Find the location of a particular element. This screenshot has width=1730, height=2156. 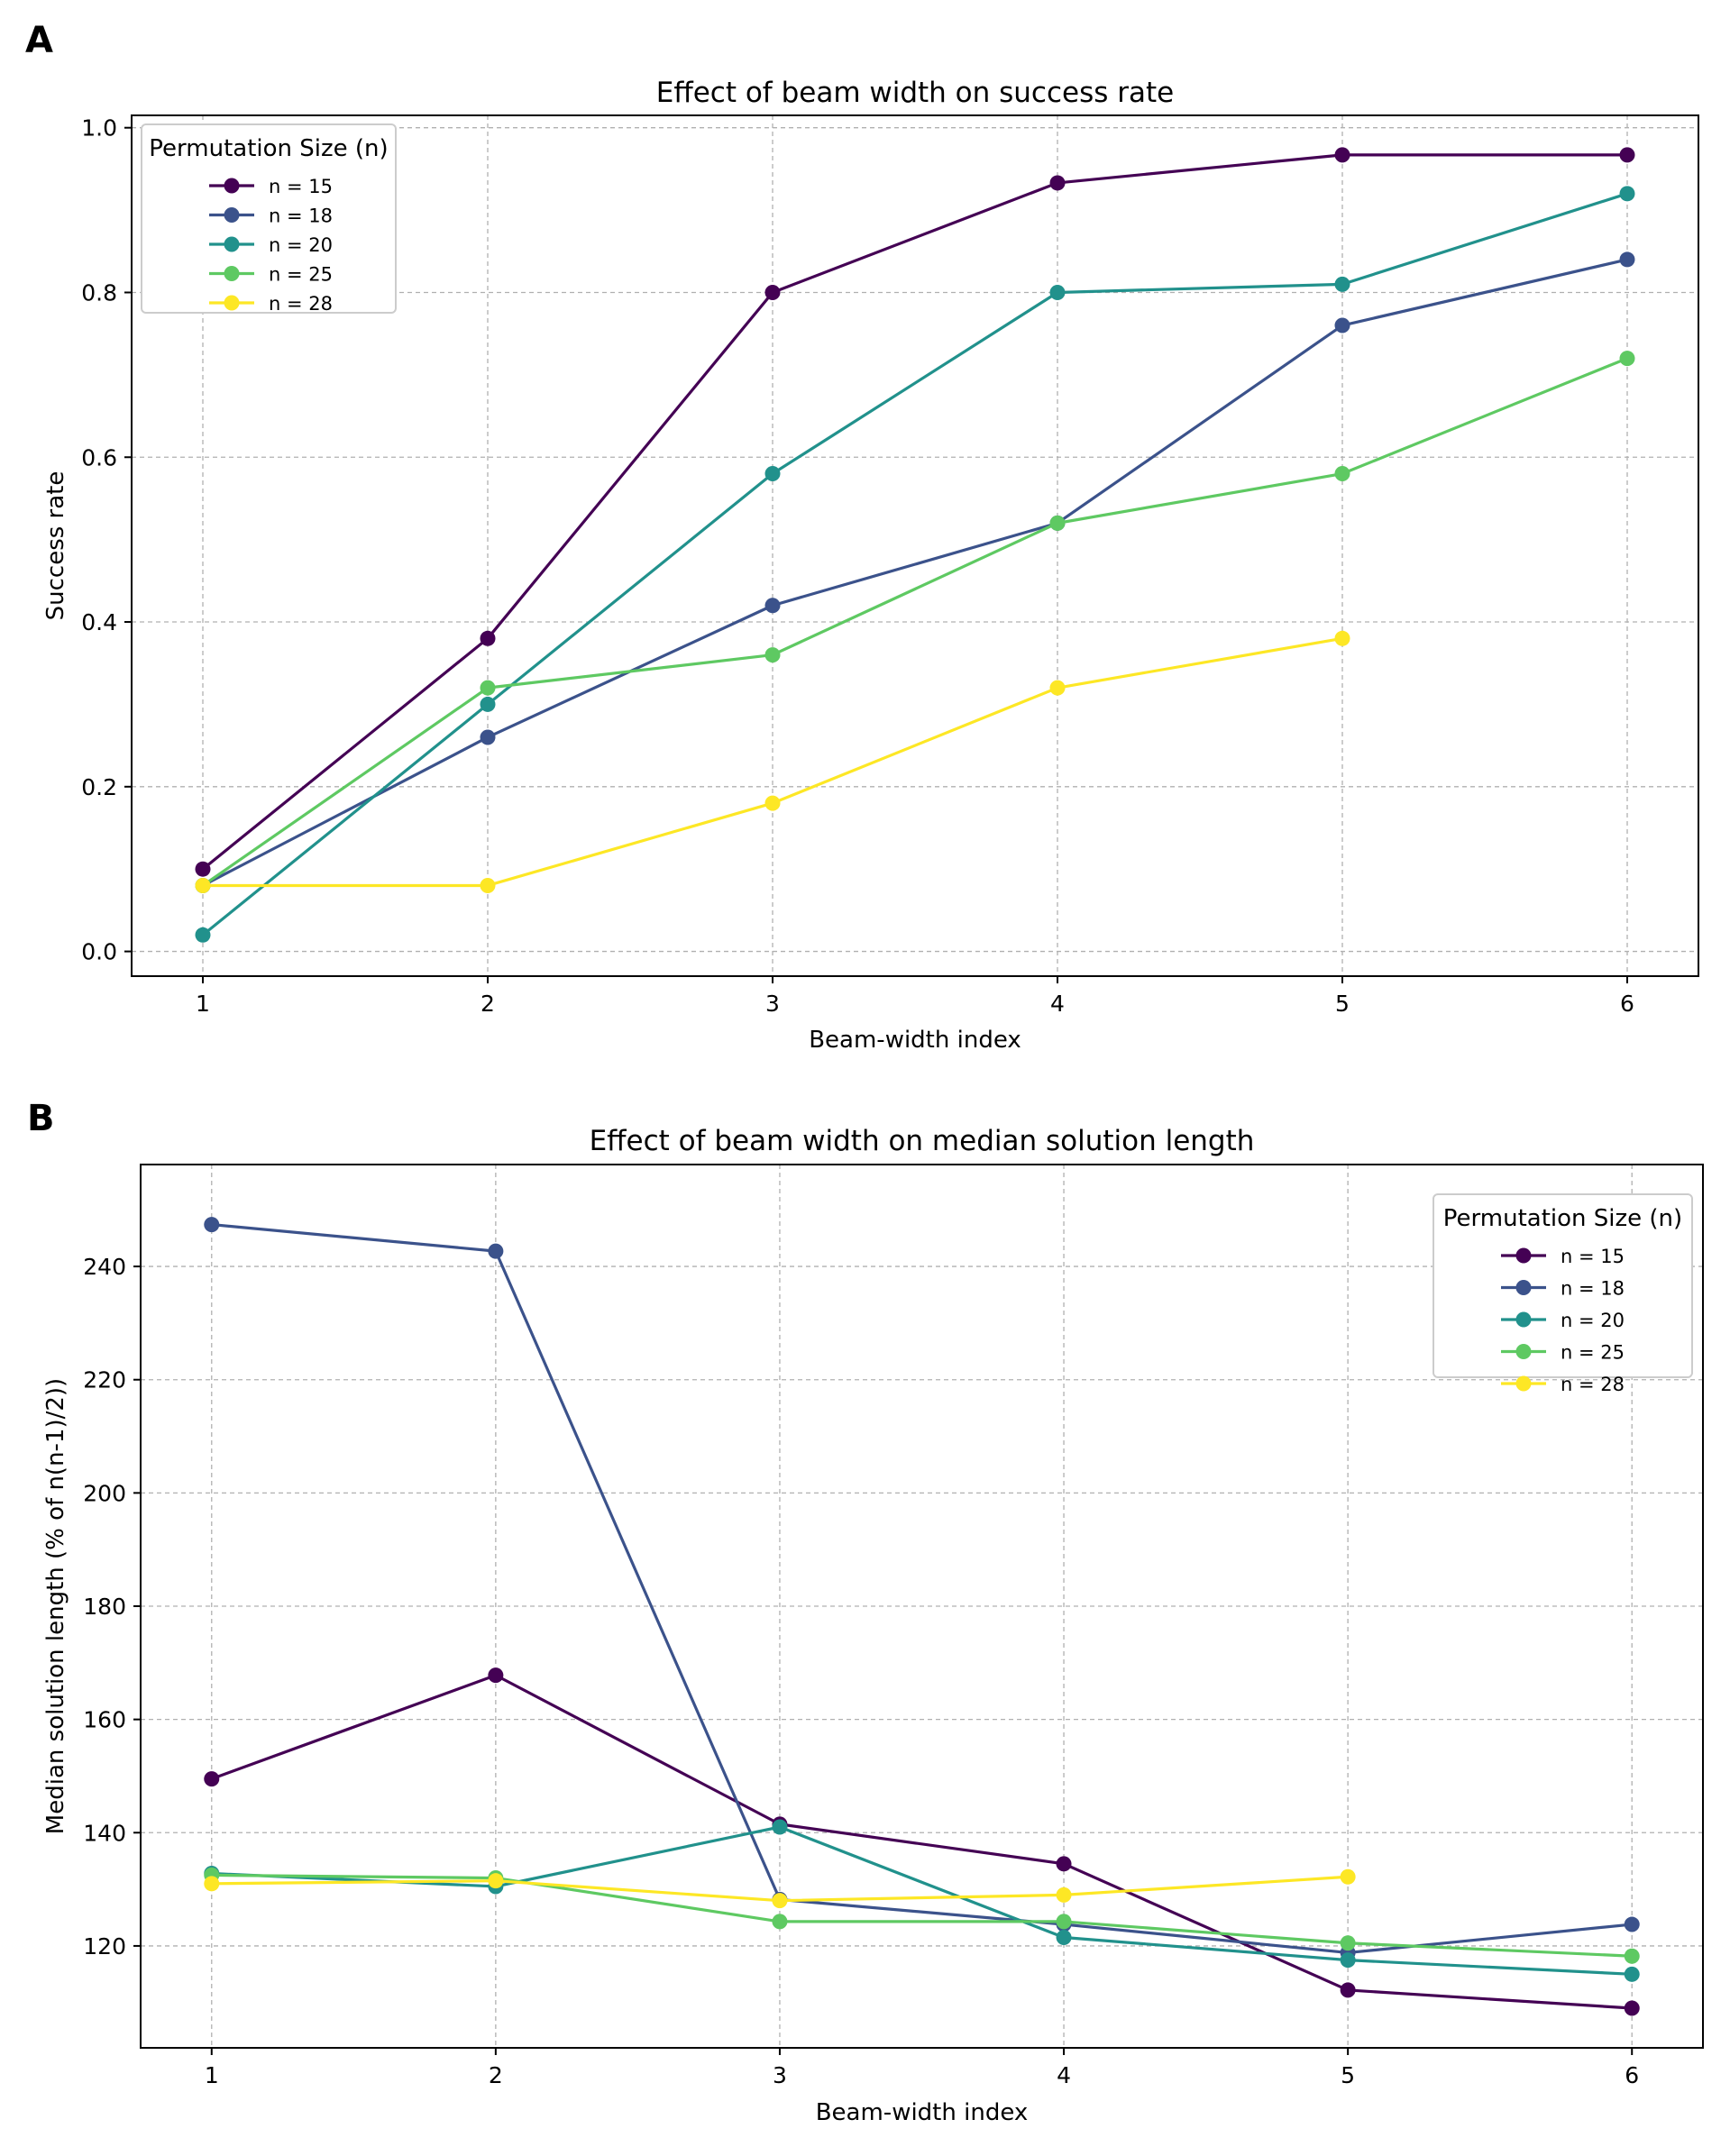

chart-a-y-tick-label: 0.8 is located at coordinates (99, 292).